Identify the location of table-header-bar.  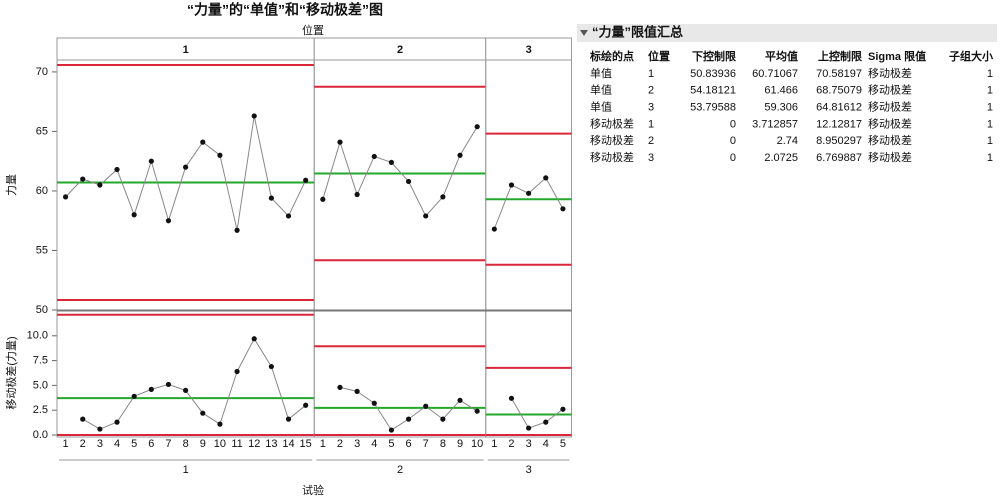
(787, 33).